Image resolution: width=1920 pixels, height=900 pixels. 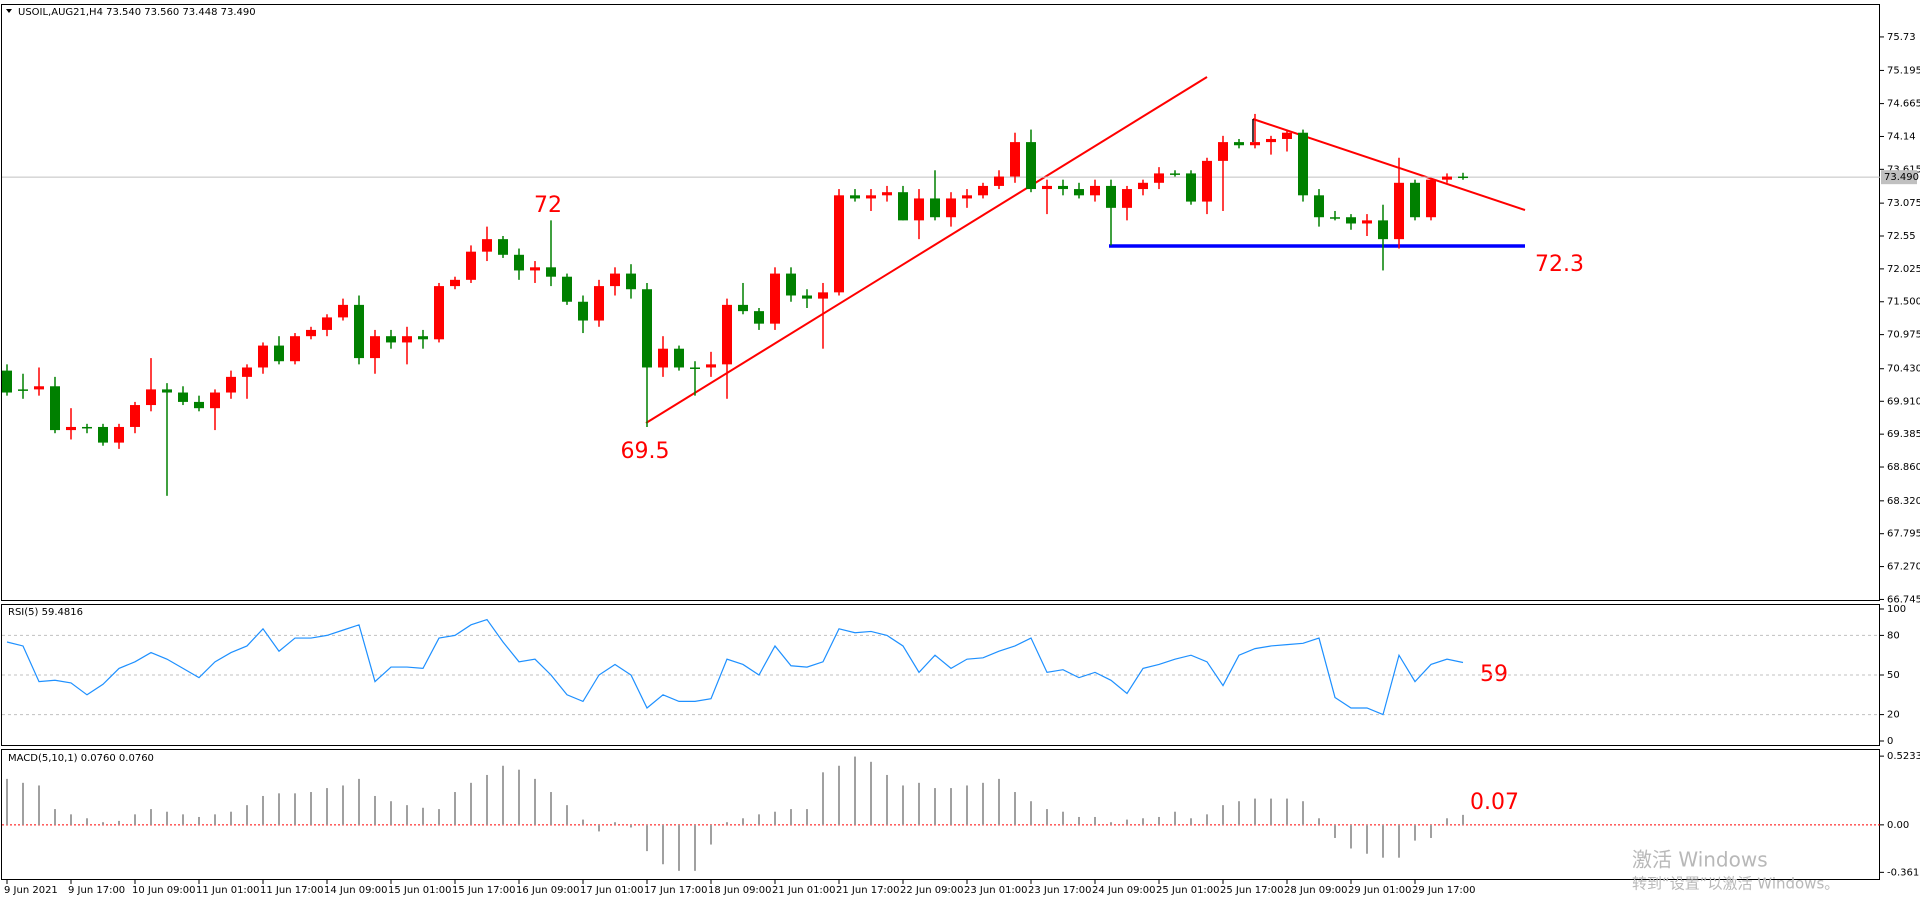 I want to click on y-tick-label: 67.795, so click(x=1903, y=534).